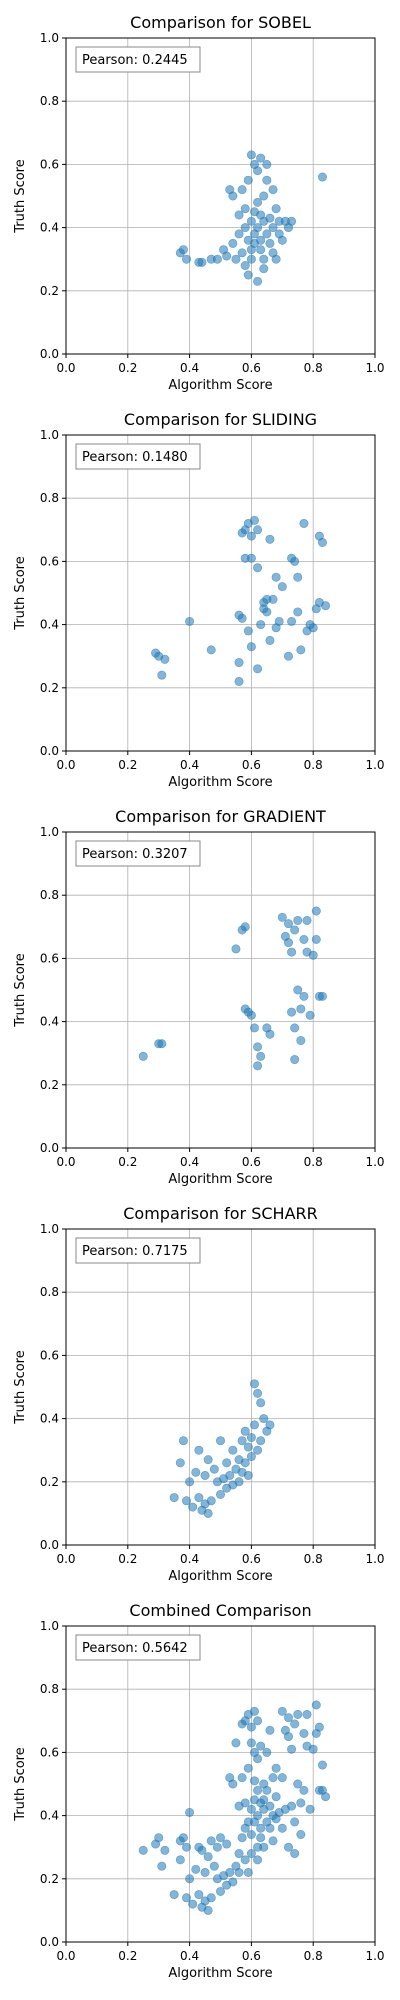 Image resolution: width=400 pixels, height=2000 pixels. What do you see at coordinates (20, 1784) in the screenshot?
I see `y-axis-label: Truth Score` at bounding box center [20, 1784].